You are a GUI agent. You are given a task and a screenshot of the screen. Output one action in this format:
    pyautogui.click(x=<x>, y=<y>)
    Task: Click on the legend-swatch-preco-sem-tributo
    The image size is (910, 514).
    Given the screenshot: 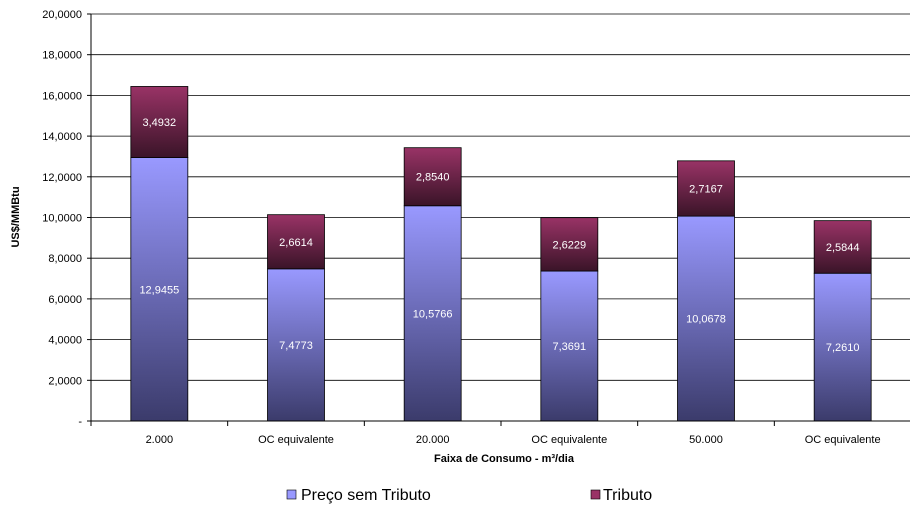 What is the action you would take?
    pyautogui.click(x=291, y=494)
    